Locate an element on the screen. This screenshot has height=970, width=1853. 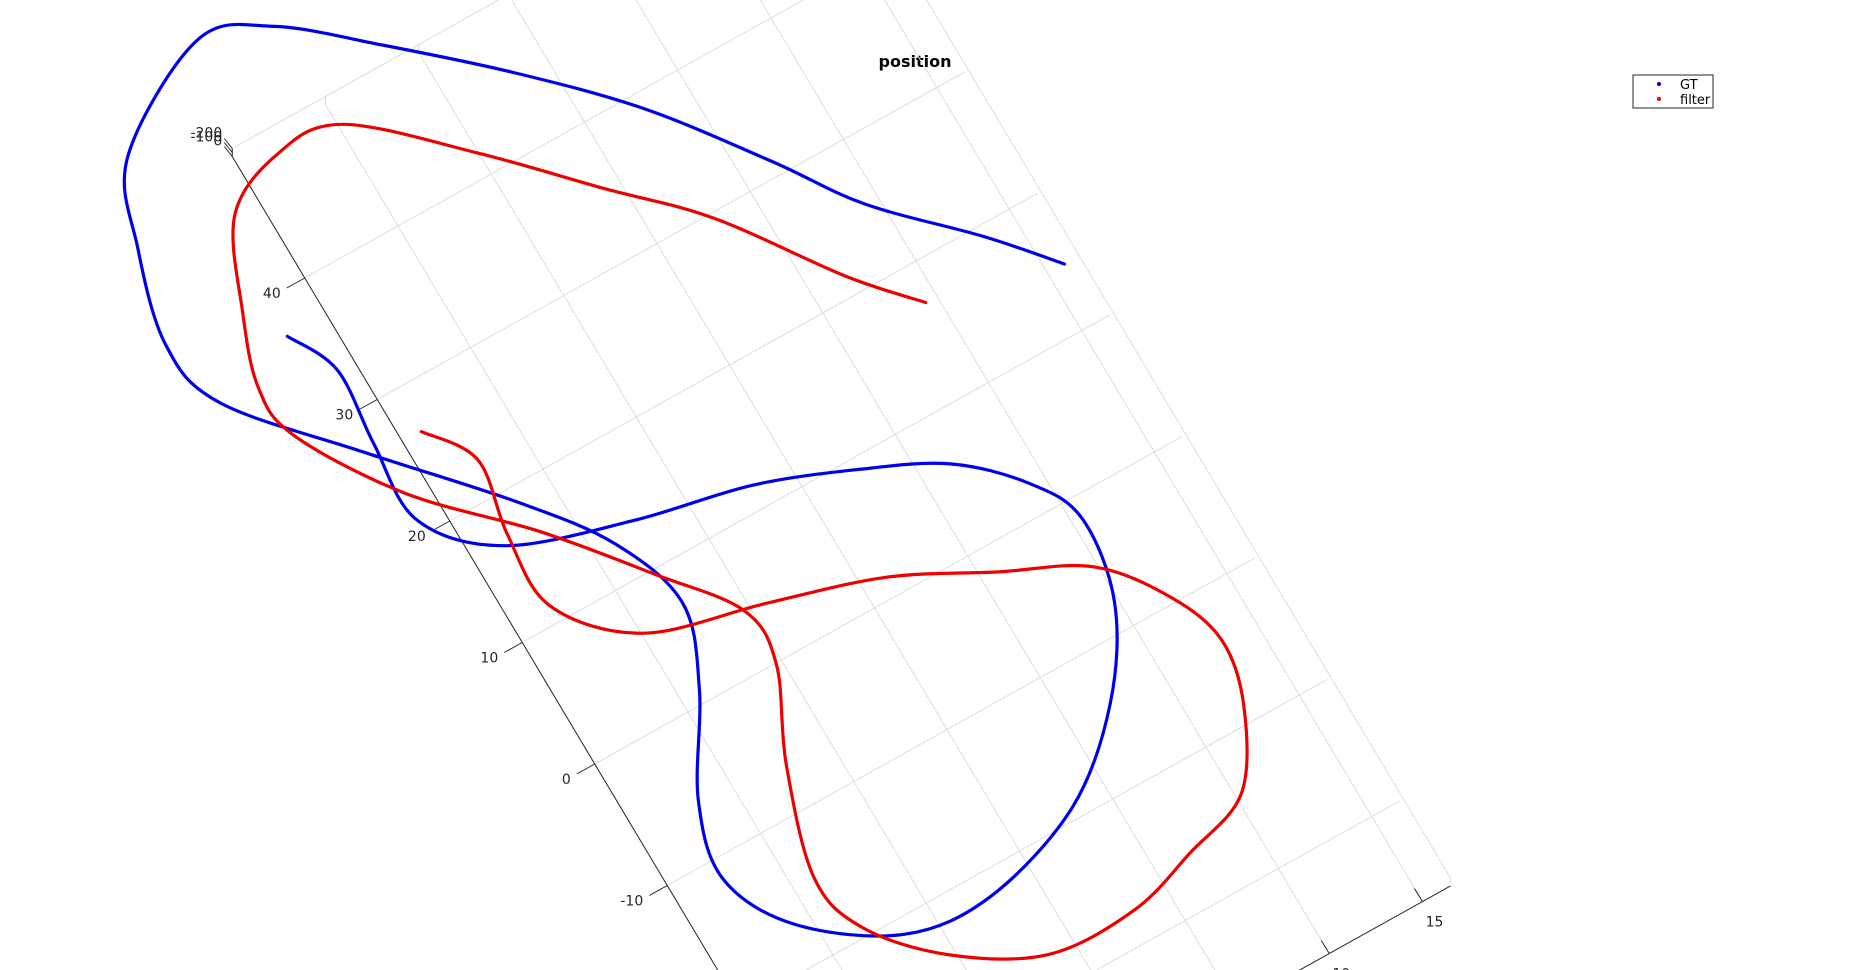
legend-marker-filter is located at coordinates (1659, 99).